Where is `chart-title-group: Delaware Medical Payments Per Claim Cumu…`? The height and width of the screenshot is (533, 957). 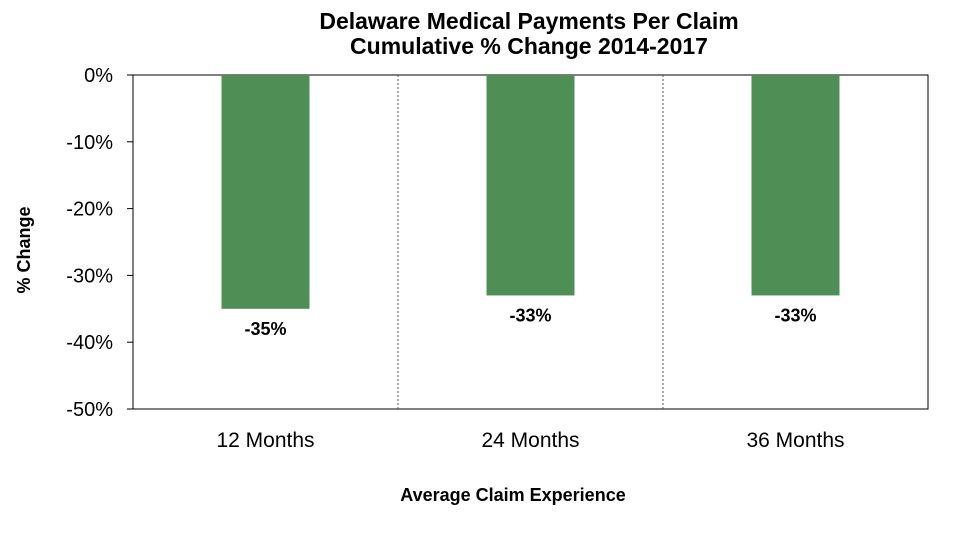 chart-title-group: Delaware Medical Payments Per Claim Cumu… is located at coordinates (528, 33).